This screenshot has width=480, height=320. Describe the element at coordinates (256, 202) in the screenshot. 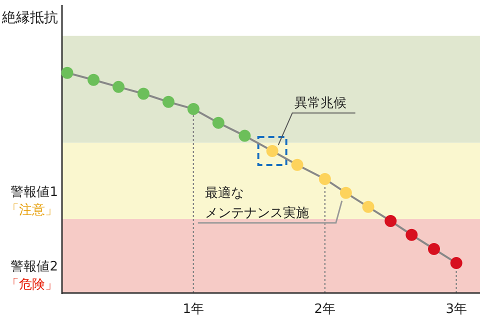

I see `annotation: 最適なメンテナンス実施` at that location.